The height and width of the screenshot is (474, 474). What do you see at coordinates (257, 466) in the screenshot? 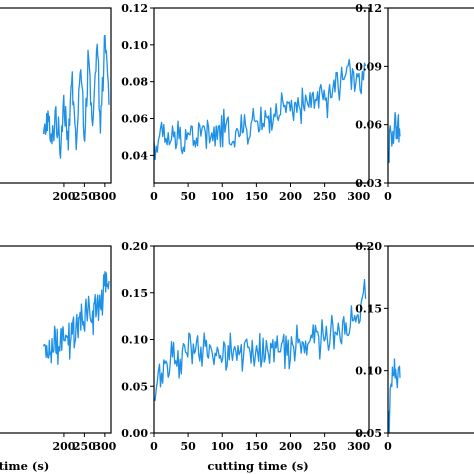
I see `x-axis-title: cutting time (s)` at bounding box center [257, 466].